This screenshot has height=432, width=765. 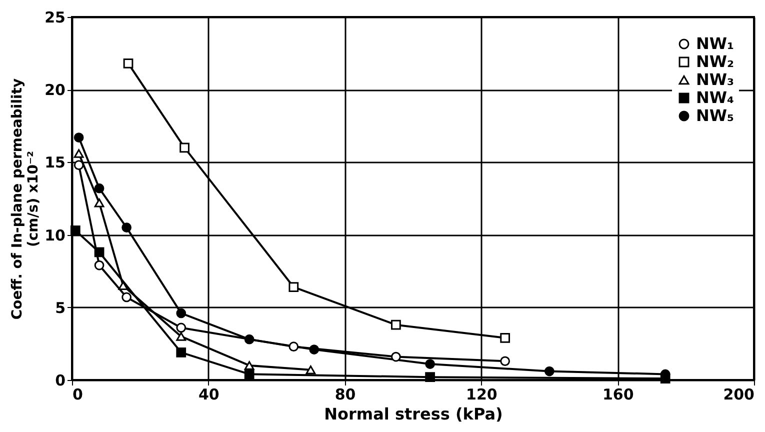 I want to click on y-tick-label: 5, so click(x=60, y=307).